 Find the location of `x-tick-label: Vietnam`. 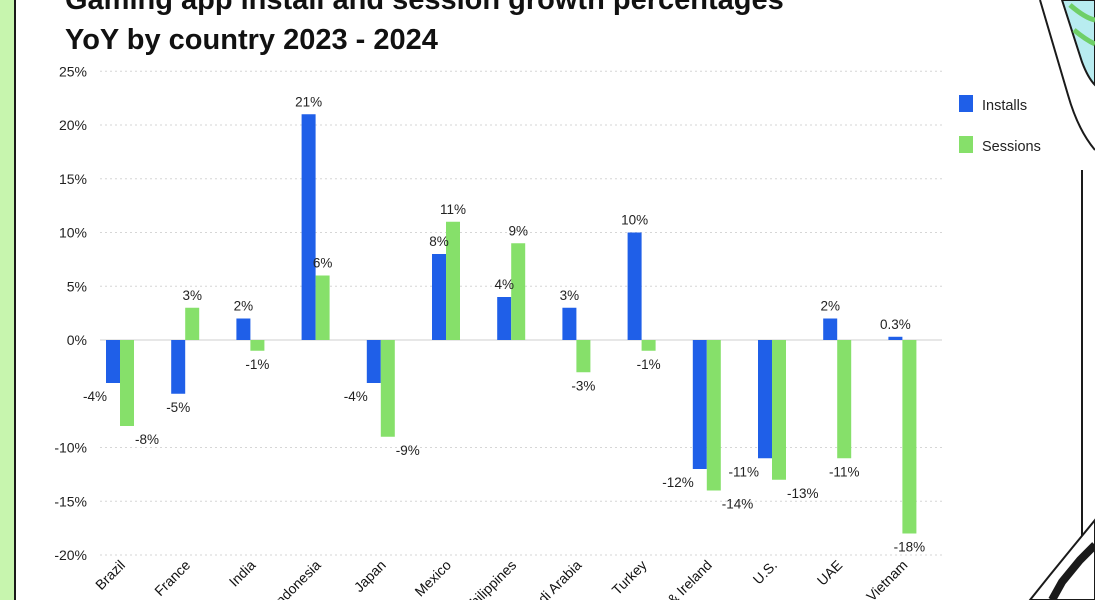

x-tick-label: Vietnam is located at coordinates (886, 578).